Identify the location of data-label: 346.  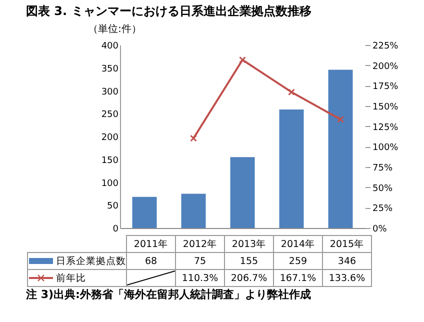
(347, 261).